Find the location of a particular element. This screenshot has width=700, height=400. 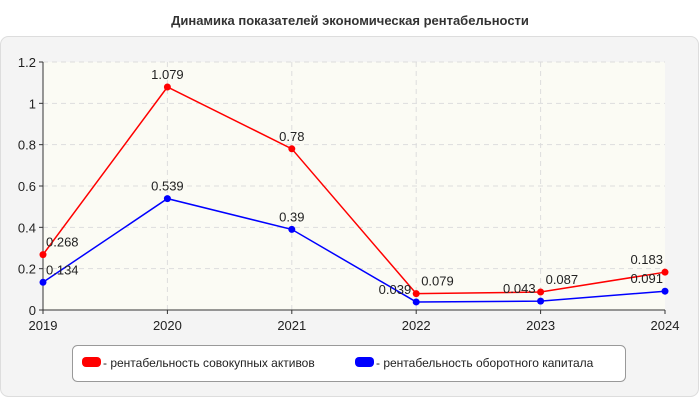

x-tick-label: 2022 is located at coordinates (416, 325).